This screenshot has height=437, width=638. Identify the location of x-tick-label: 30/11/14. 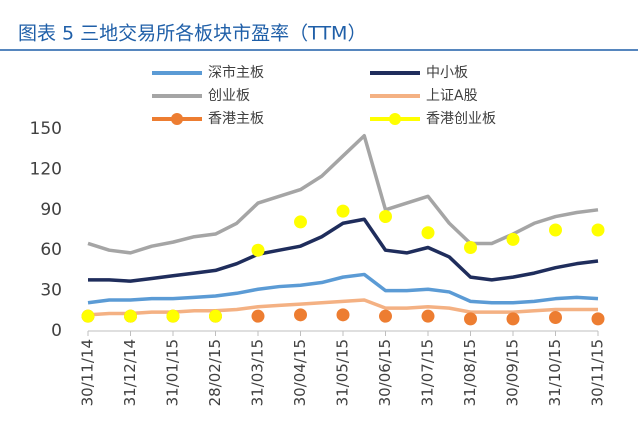
(88, 372).